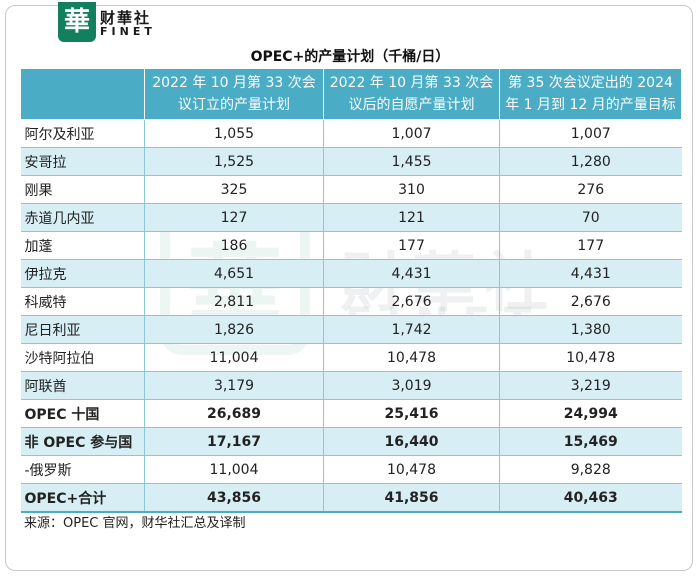 This screenshot has height=578, width=700. What do you see at coordinates (590, 357) in the screenshot?
I see `row-value-col-3: 10,478` at bounding box center [590, 357].